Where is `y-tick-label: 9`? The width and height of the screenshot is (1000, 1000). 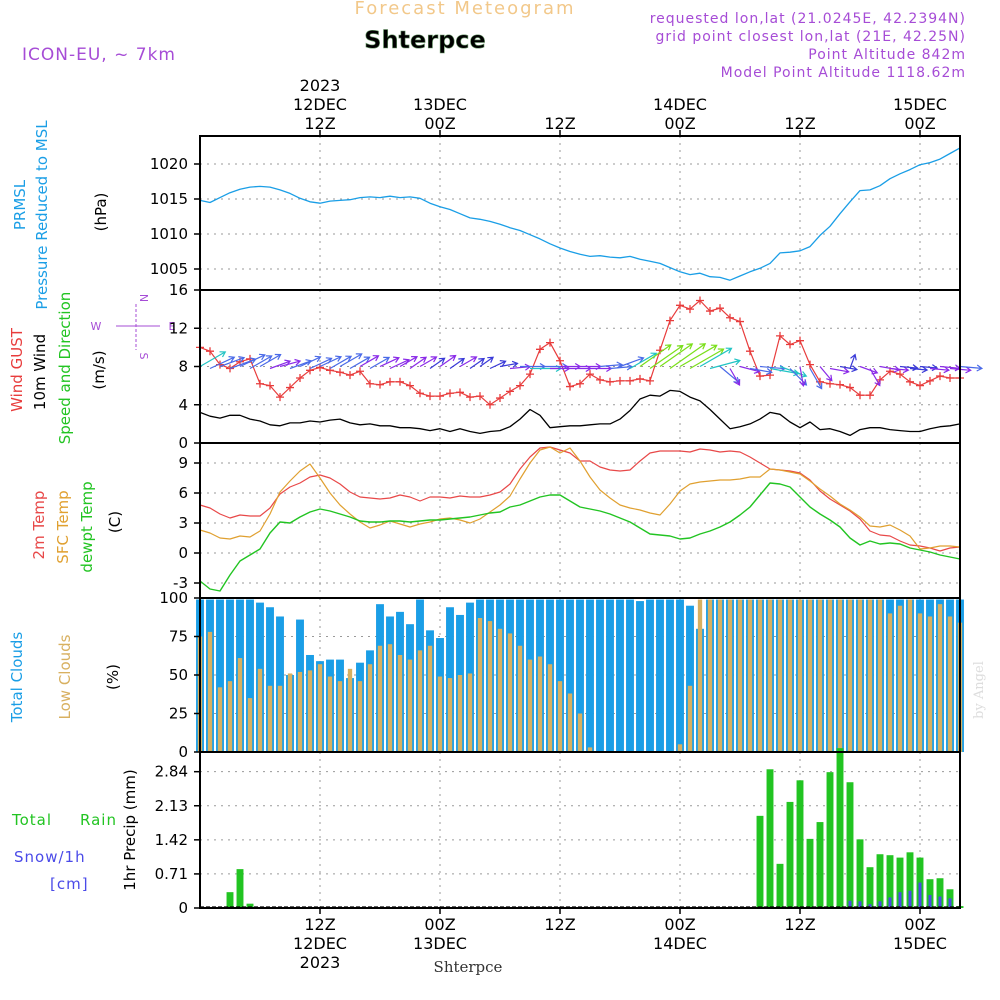 y-tick-label: 9 is located at coordinates (183, 463).